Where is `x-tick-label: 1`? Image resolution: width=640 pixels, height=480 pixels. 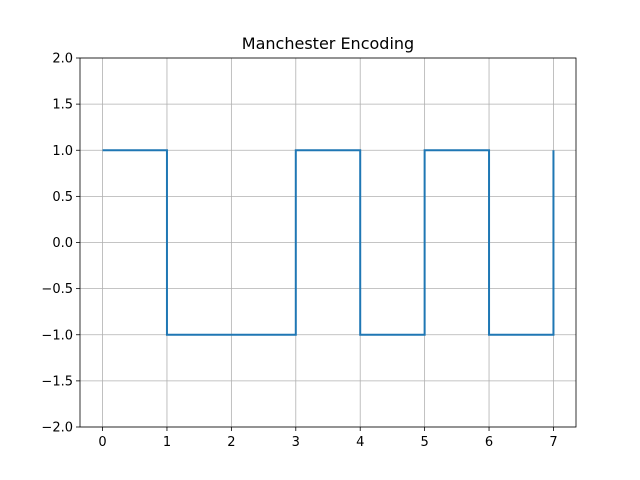
x-tick-label: 1 is located at coordinates (167, 442).